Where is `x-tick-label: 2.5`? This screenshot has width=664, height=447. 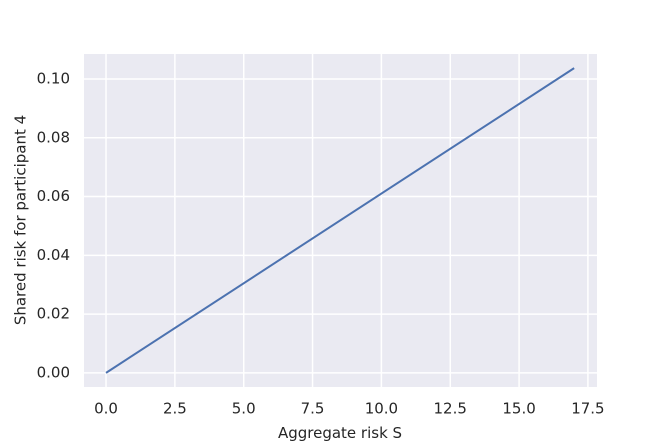
x-tick-label: 2.5 is located at coordinates (175, 409).